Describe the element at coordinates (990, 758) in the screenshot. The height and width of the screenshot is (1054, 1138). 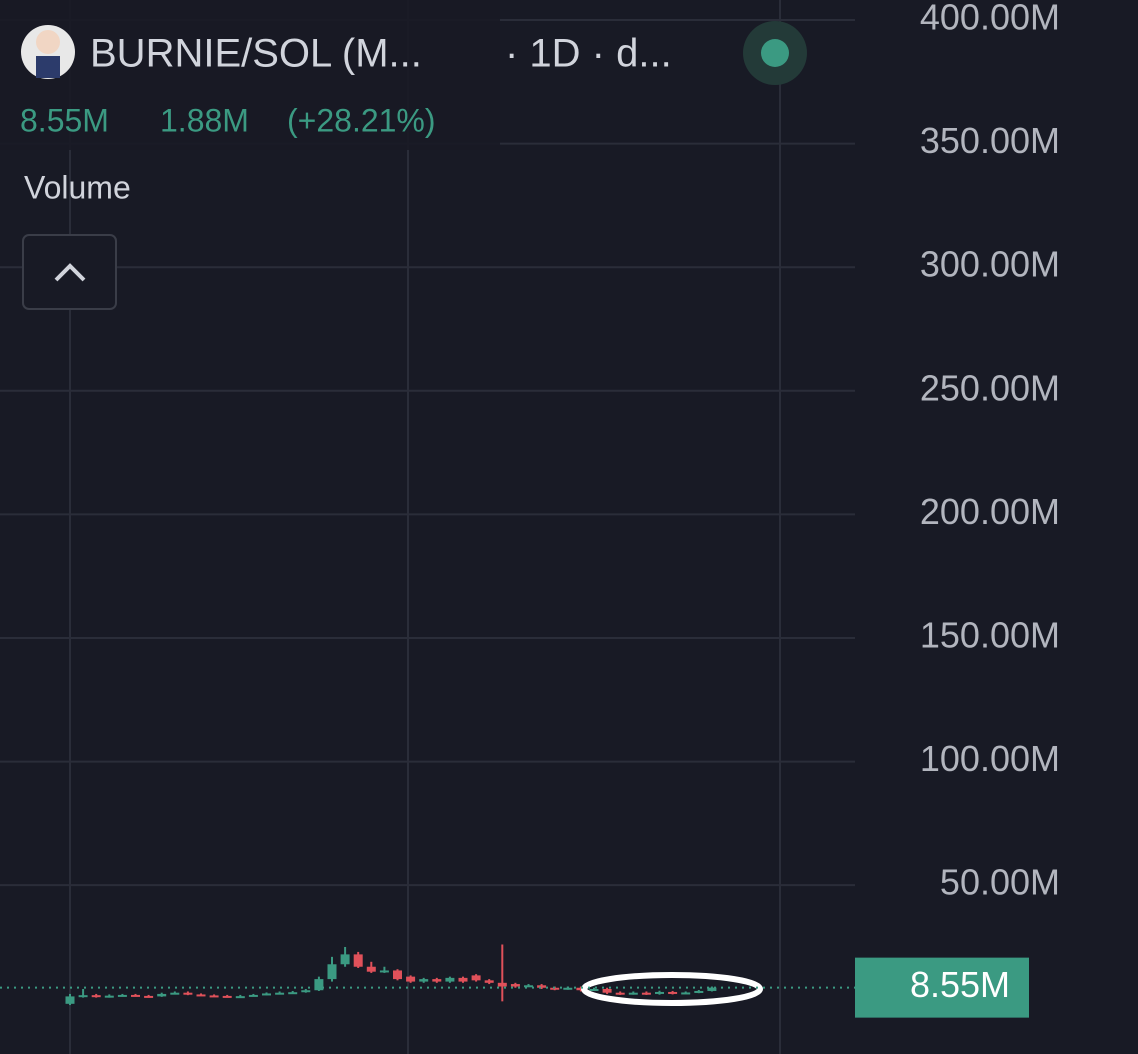
I see `y-tick-label: 100.00M` at that location.